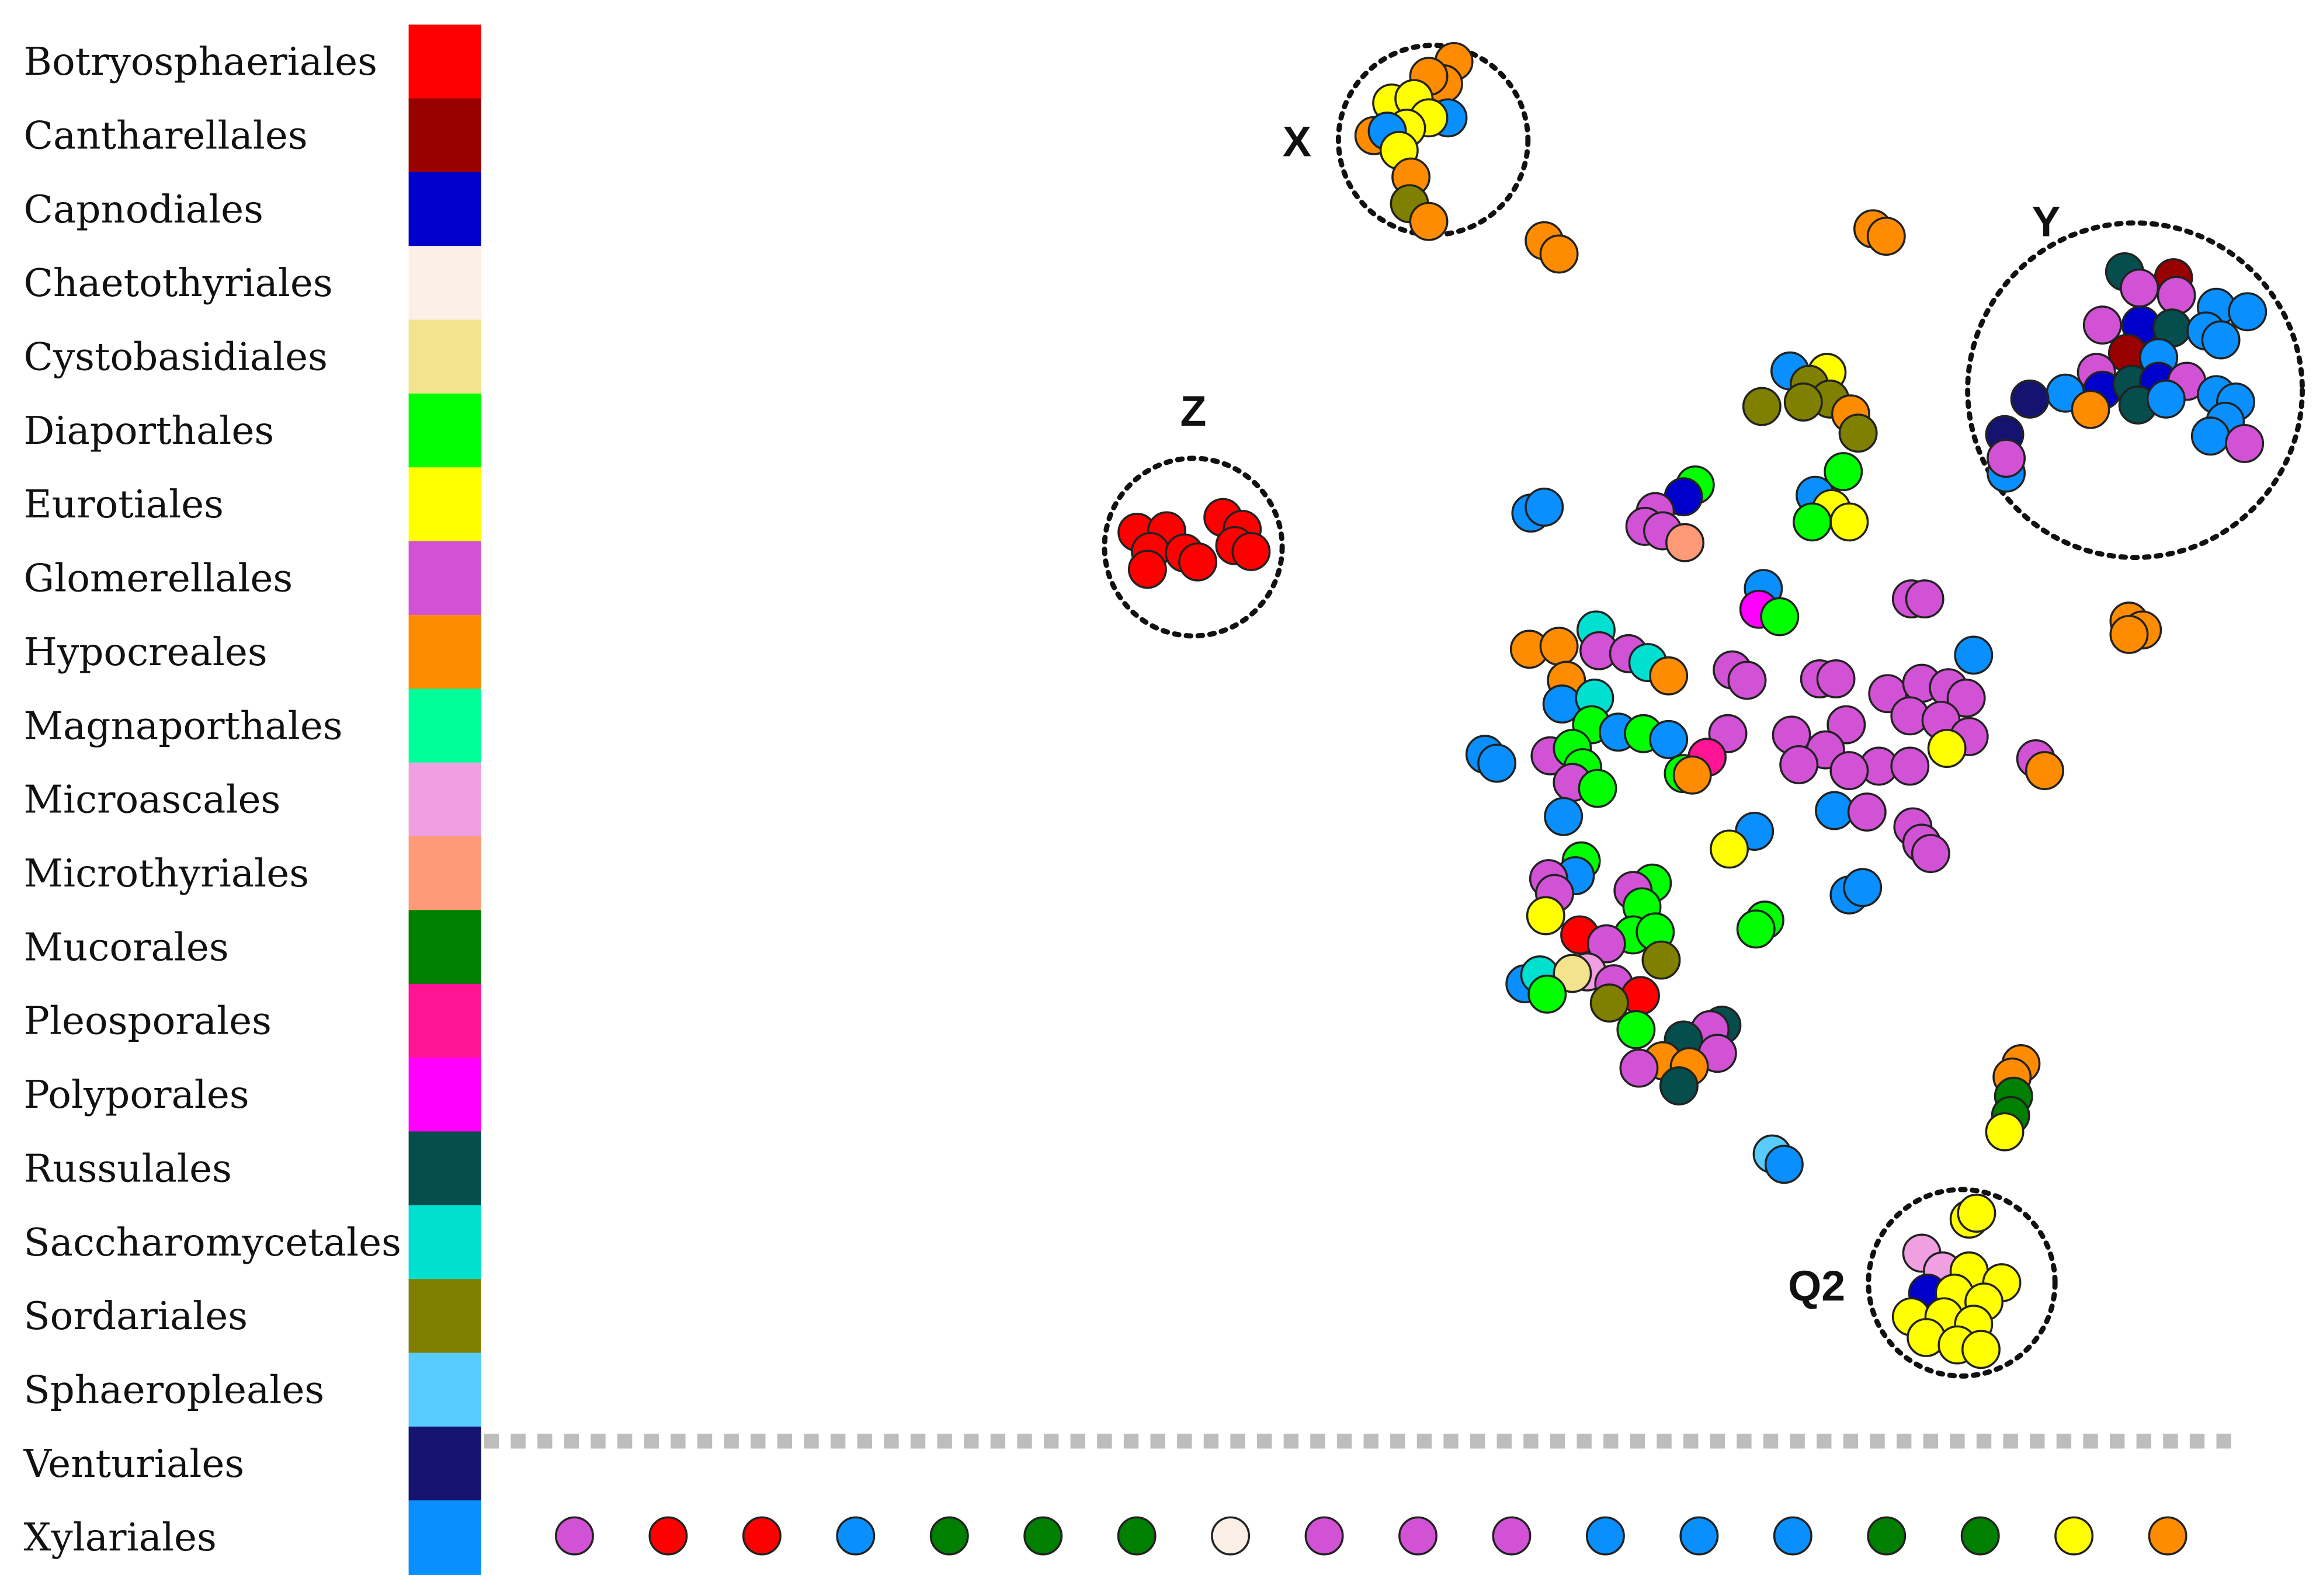 This screenshot has width=2323, height=1596. Describe the element at coordinates (128, 1168) in the screenshot. I see `legend-label-russulales: Russulales` at that location.